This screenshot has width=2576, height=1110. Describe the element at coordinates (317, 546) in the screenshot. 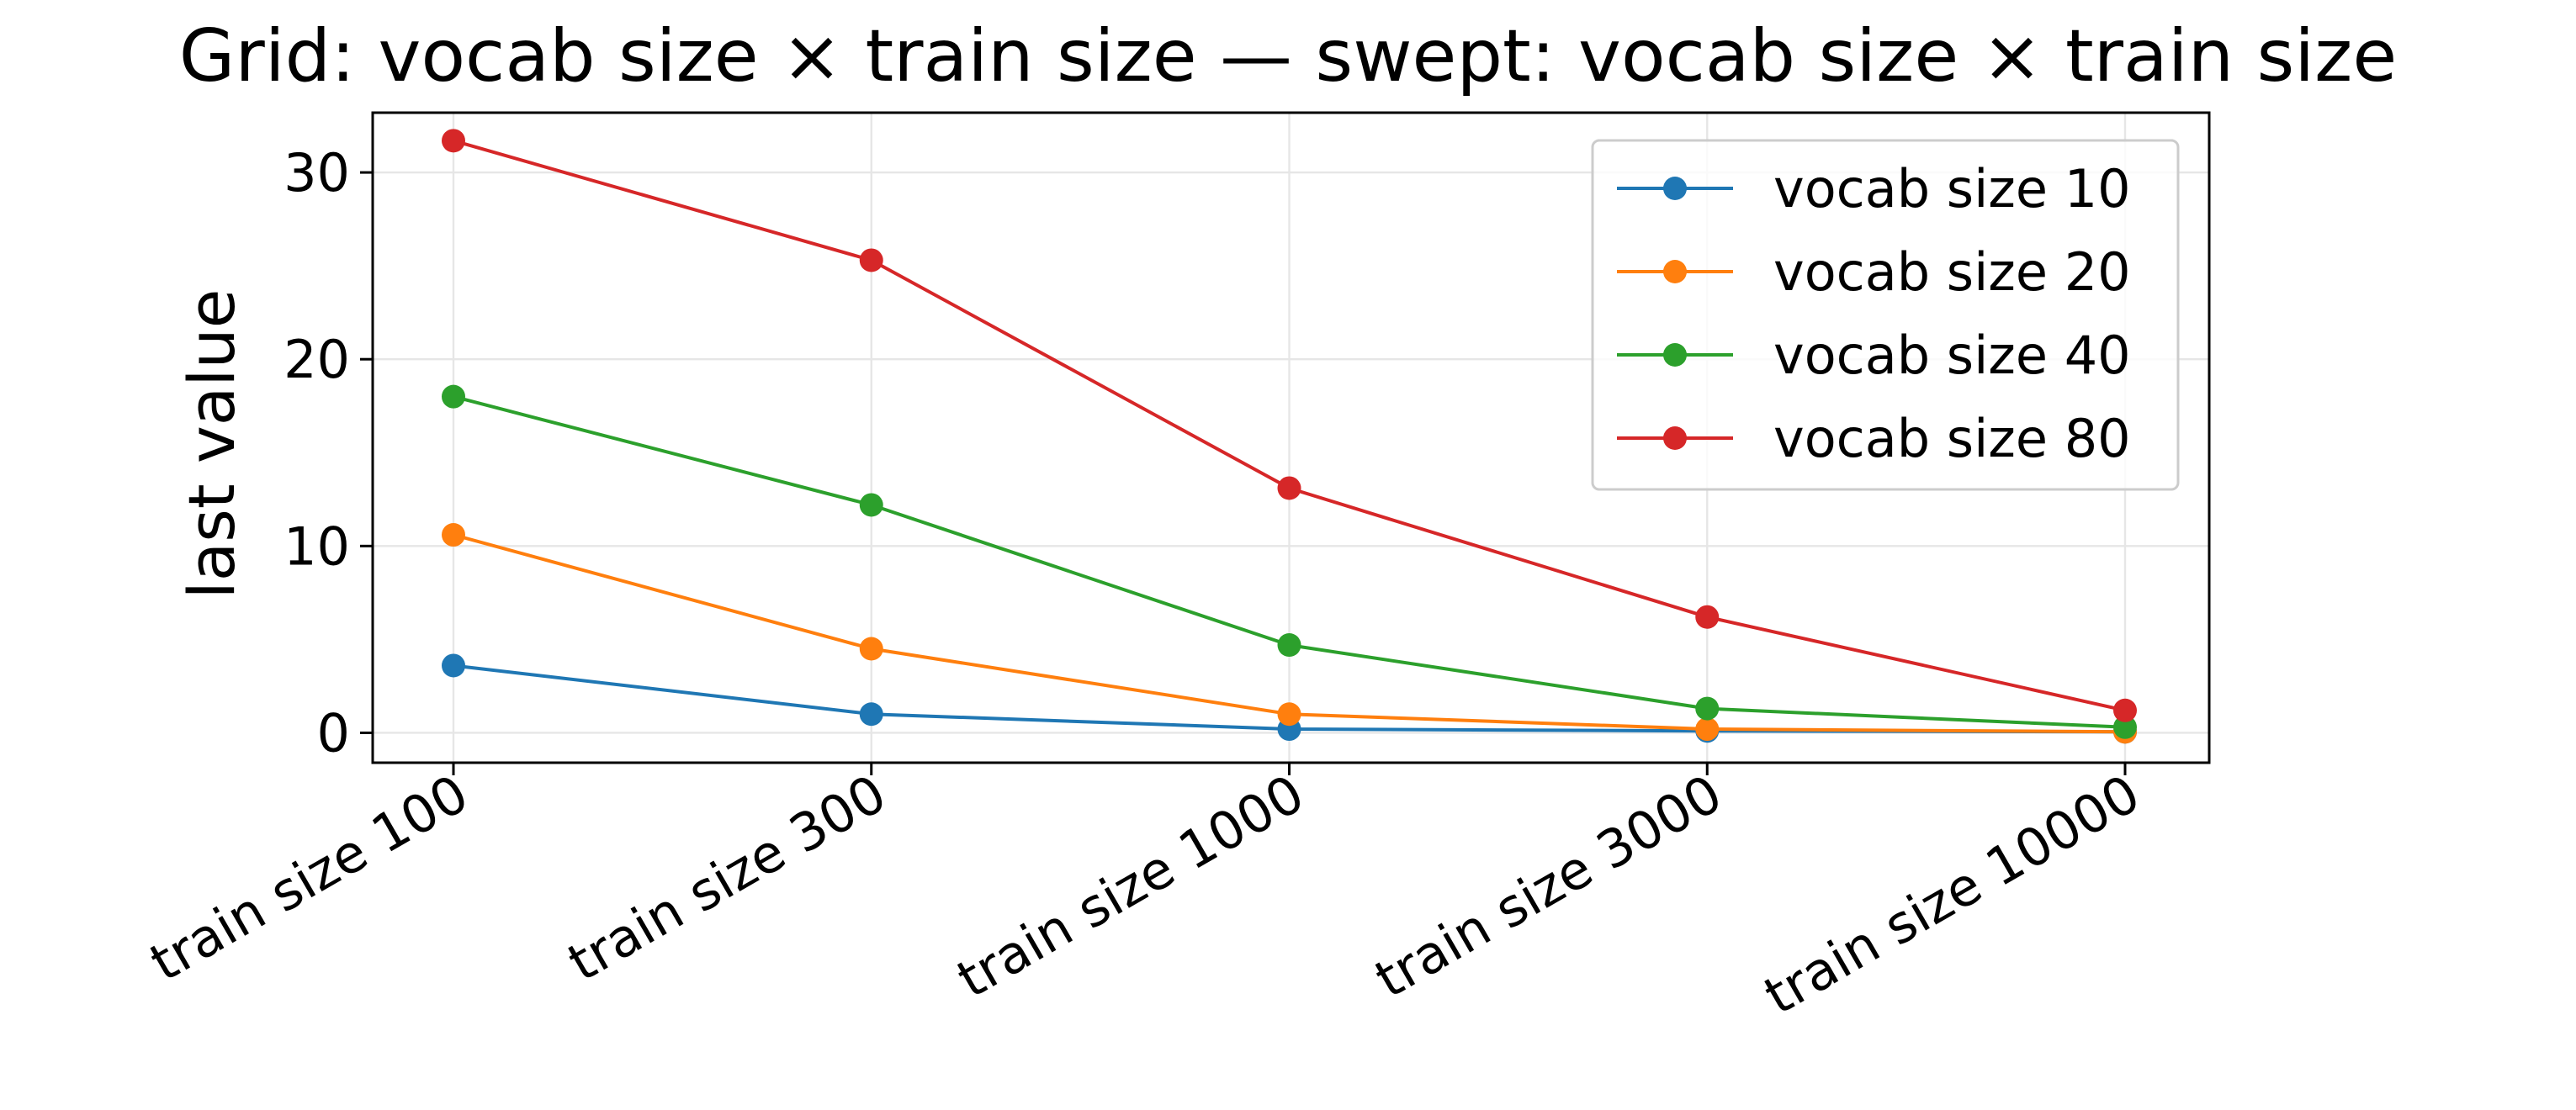

I see `y-tick-label: 10` at that location.